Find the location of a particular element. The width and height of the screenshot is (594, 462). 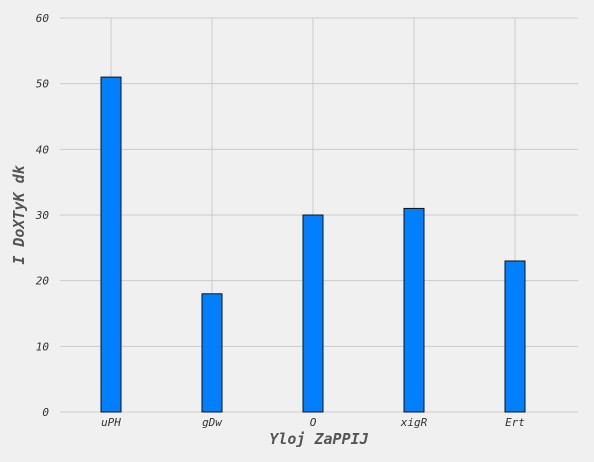

x-tick-label: Ert is located at coordinates (515, 422).